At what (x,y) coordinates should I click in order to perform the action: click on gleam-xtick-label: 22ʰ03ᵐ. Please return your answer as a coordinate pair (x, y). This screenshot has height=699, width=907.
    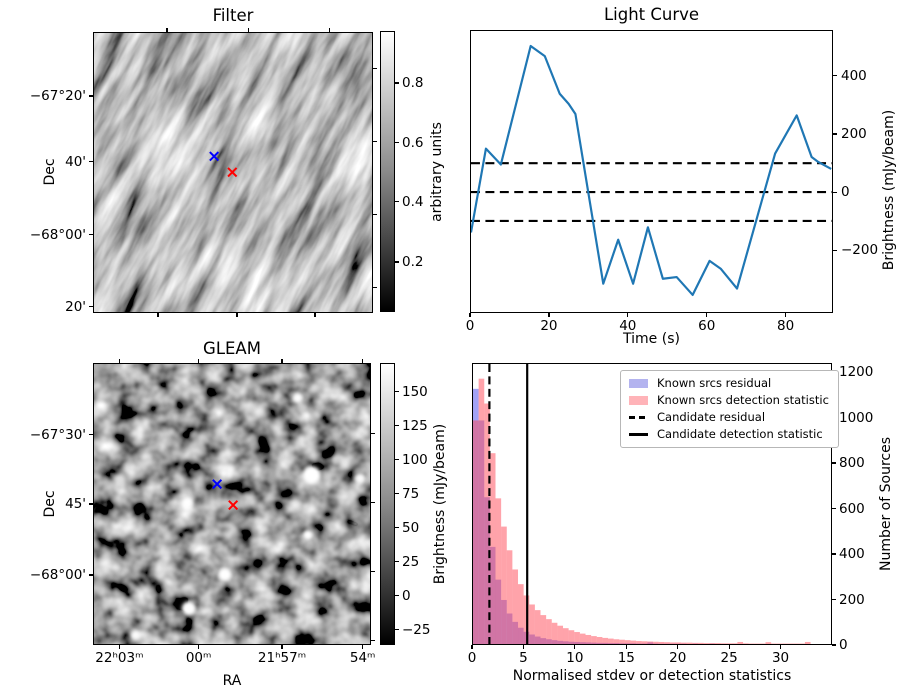
    Looking at the image, I should click on (119, 658).